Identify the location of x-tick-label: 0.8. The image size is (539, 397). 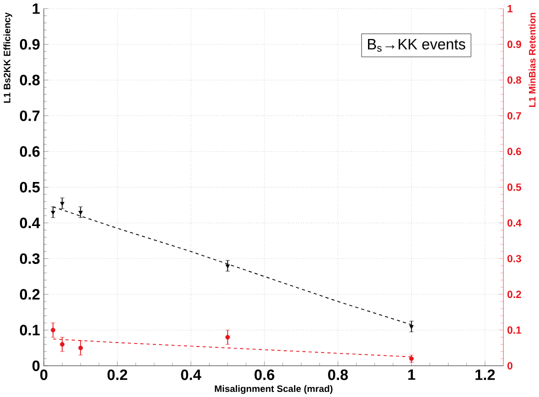
(338, 374).